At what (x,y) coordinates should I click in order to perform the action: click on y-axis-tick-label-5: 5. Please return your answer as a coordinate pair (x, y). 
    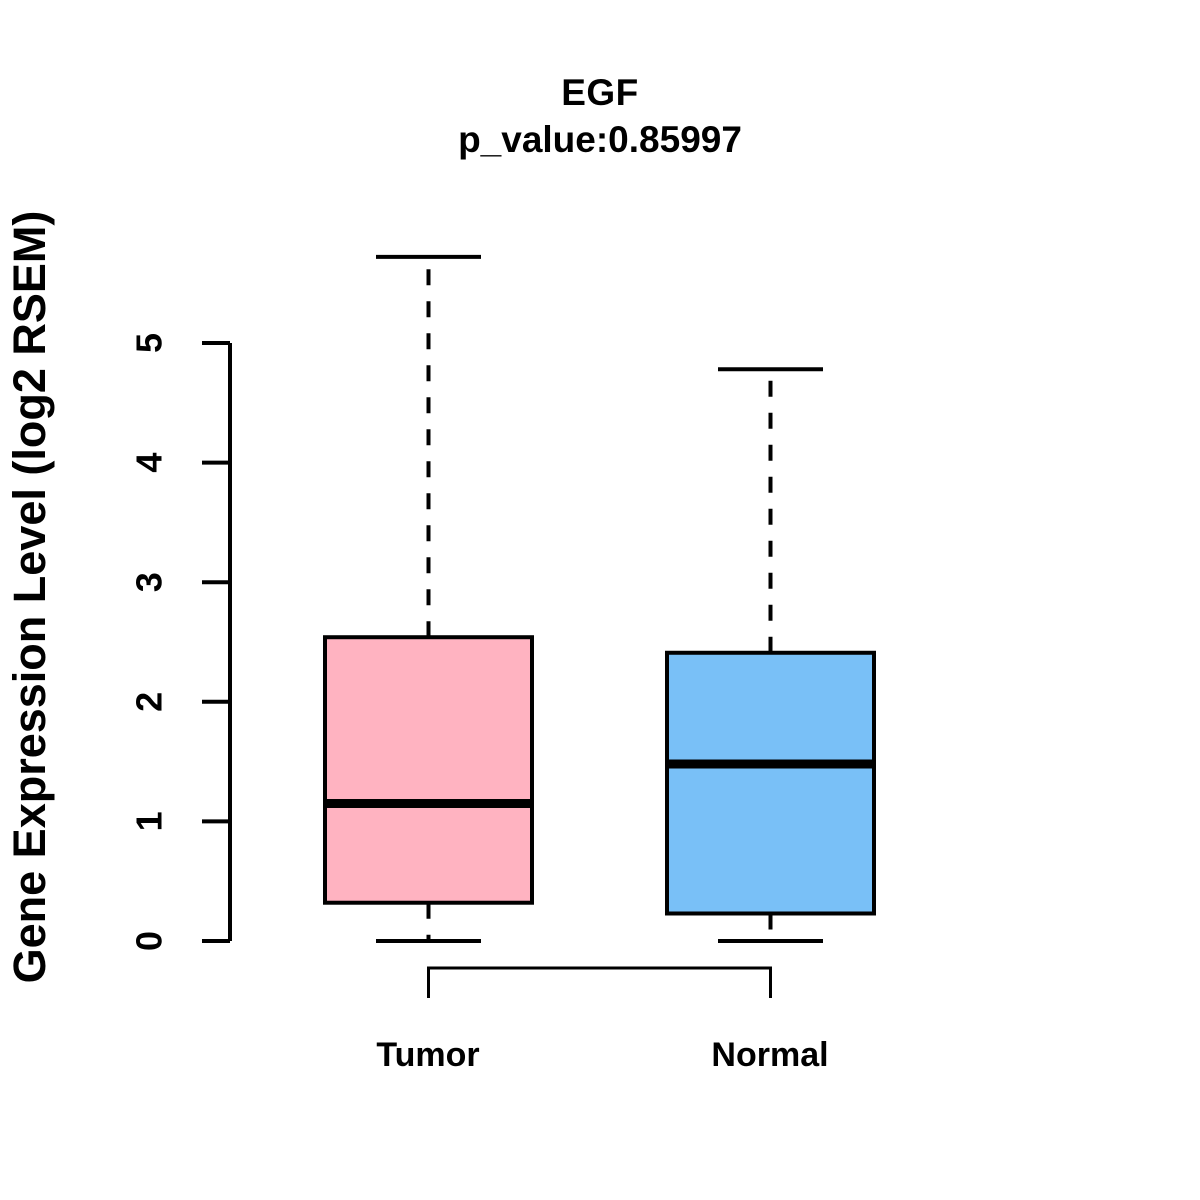
    Looking at the image, I should click on (149, 343).